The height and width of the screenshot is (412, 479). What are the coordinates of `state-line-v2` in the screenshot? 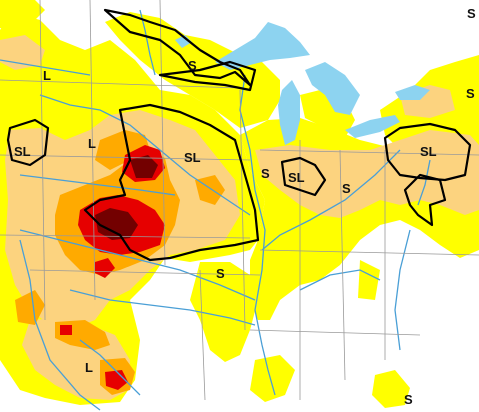 It's located at (162, 133).